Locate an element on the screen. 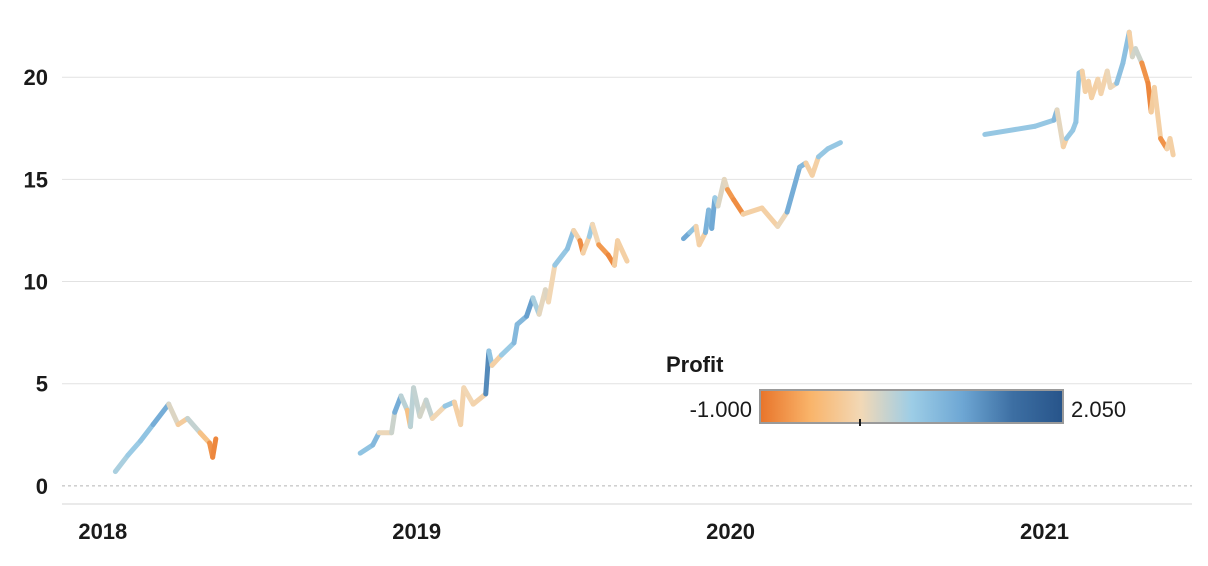 The height and width of the screenshot is (566, 1208). x-tick-label: 2019 is located at coordinates (416, 531).